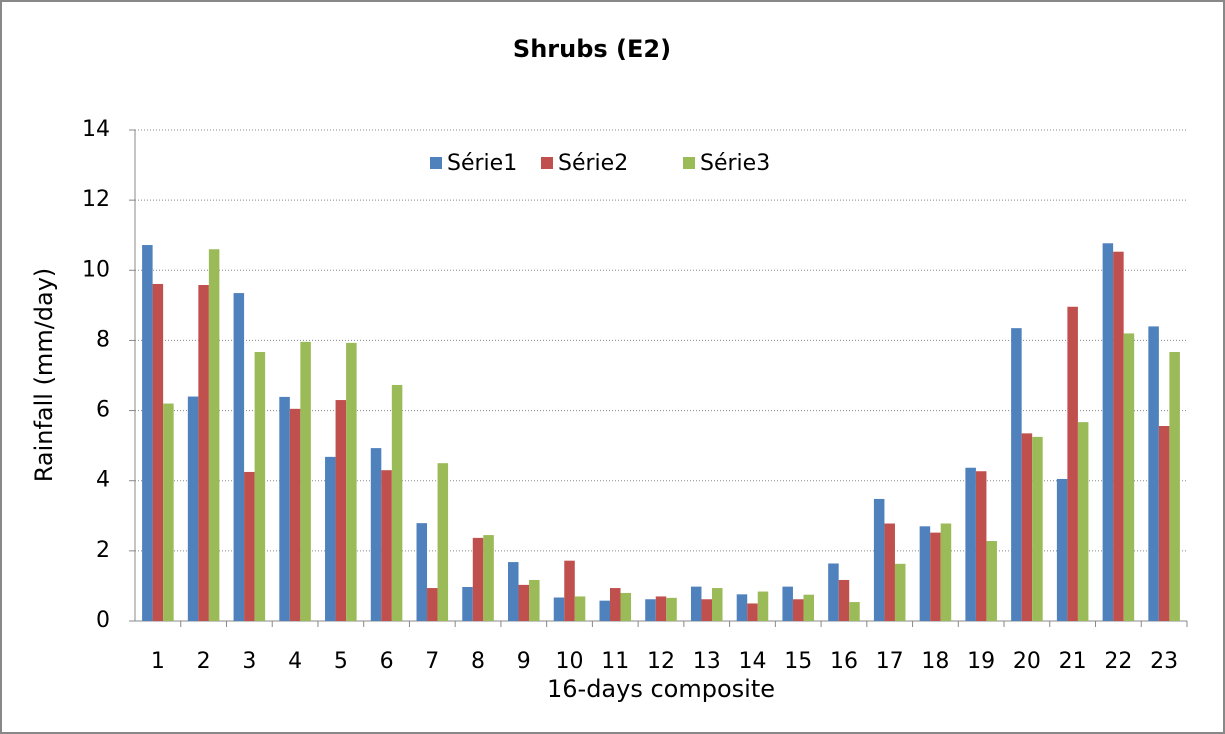 This screenshot has height=734, width=1225. I want to click on x-tick-label: 3, so click(249, 661).